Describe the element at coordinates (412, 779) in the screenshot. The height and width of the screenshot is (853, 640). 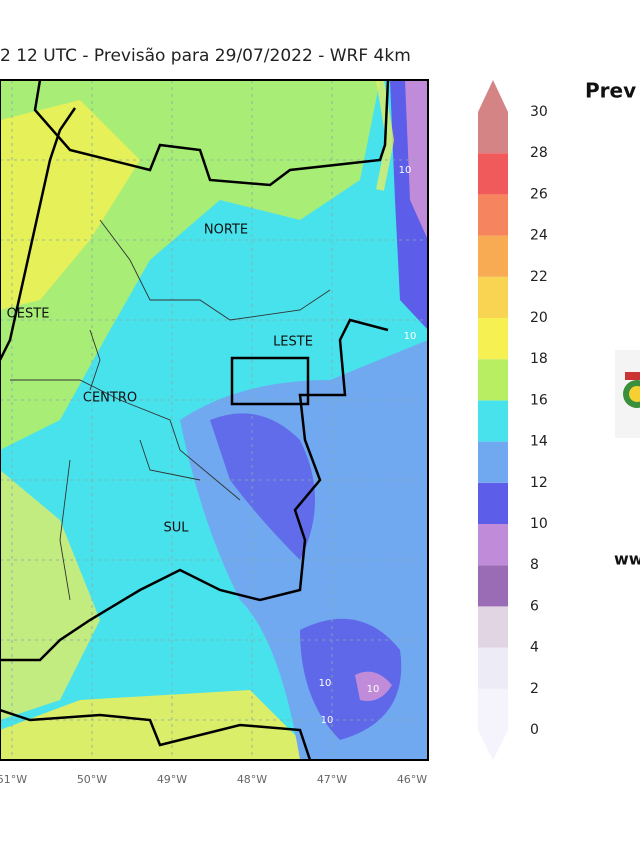
I see `x-axis-label: 46°W` at that location.